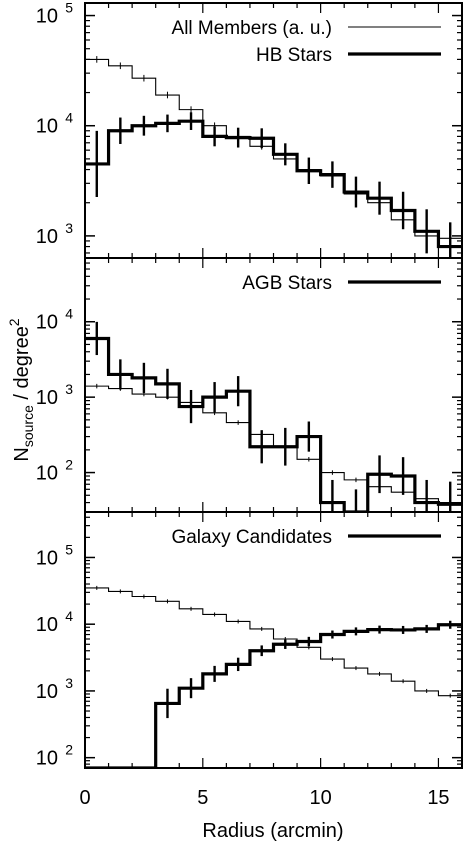  Describe the element at coordinates (294, 55) in the screenshot. I see `legend-label: HB Stars` at that location.